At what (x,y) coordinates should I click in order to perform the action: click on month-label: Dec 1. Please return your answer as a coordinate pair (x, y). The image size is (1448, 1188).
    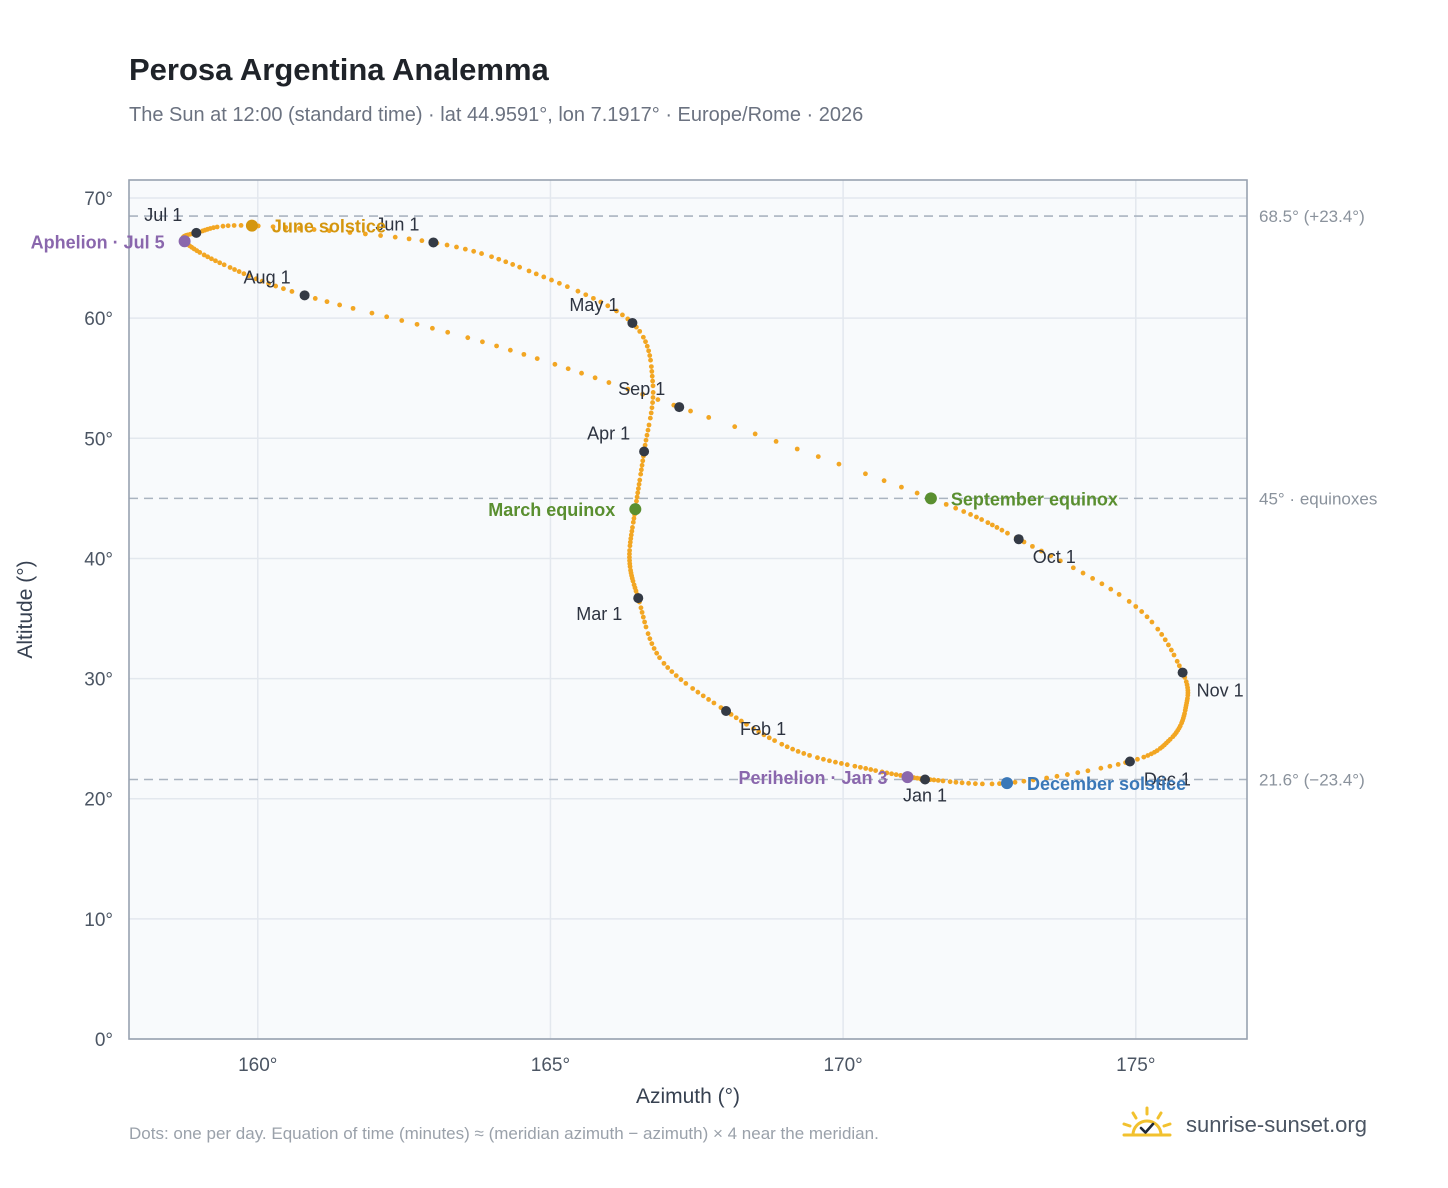
    Looking at the image, I should click on (1167, 779).